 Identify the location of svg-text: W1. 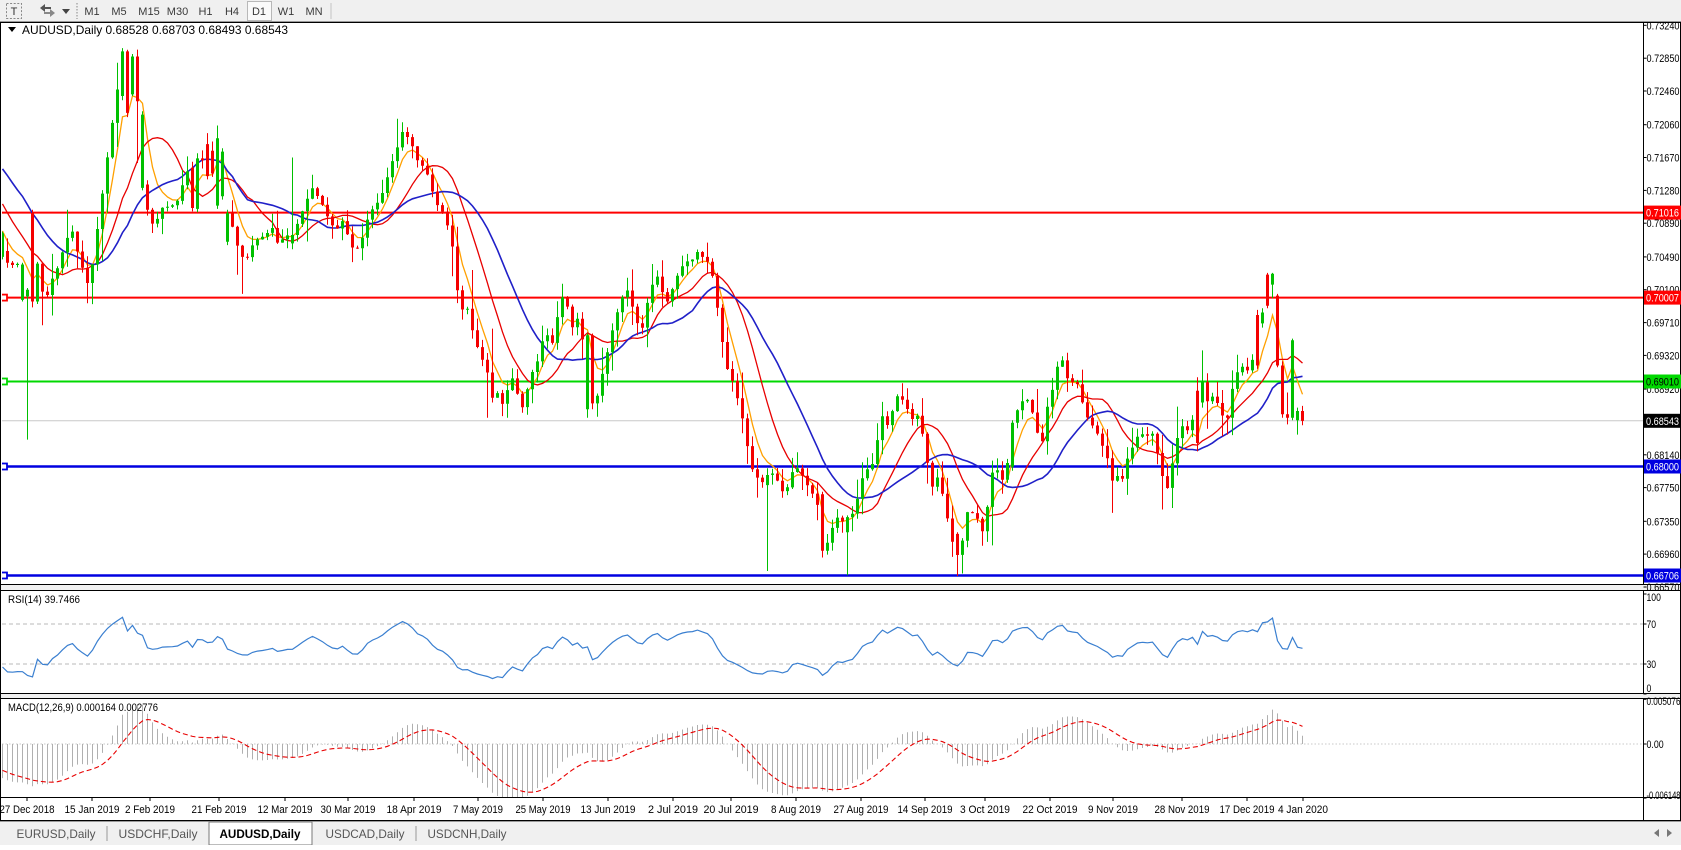
(286, 12).